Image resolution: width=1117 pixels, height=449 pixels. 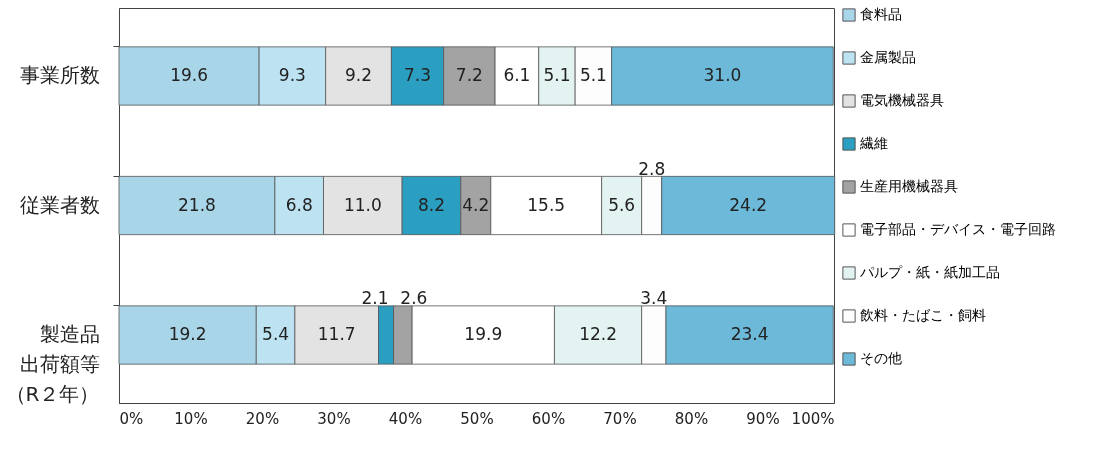 What do you see at coordinates (414, 298) in the screenshot?
I see `data-label: 2.6` at bounding box center [414, 298].